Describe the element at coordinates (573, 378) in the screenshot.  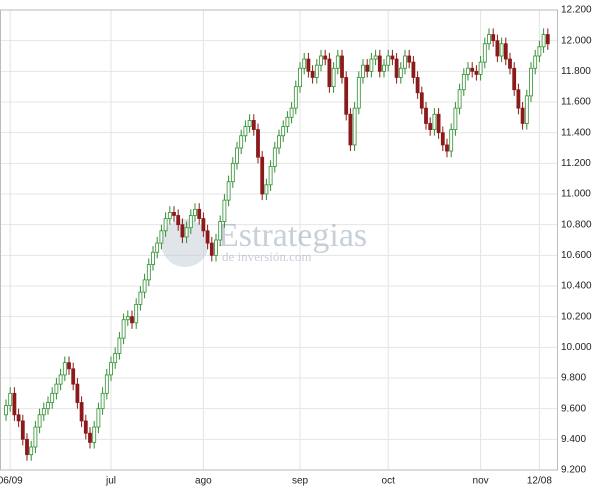
I see `y-tick-label: 9.800` at that location.